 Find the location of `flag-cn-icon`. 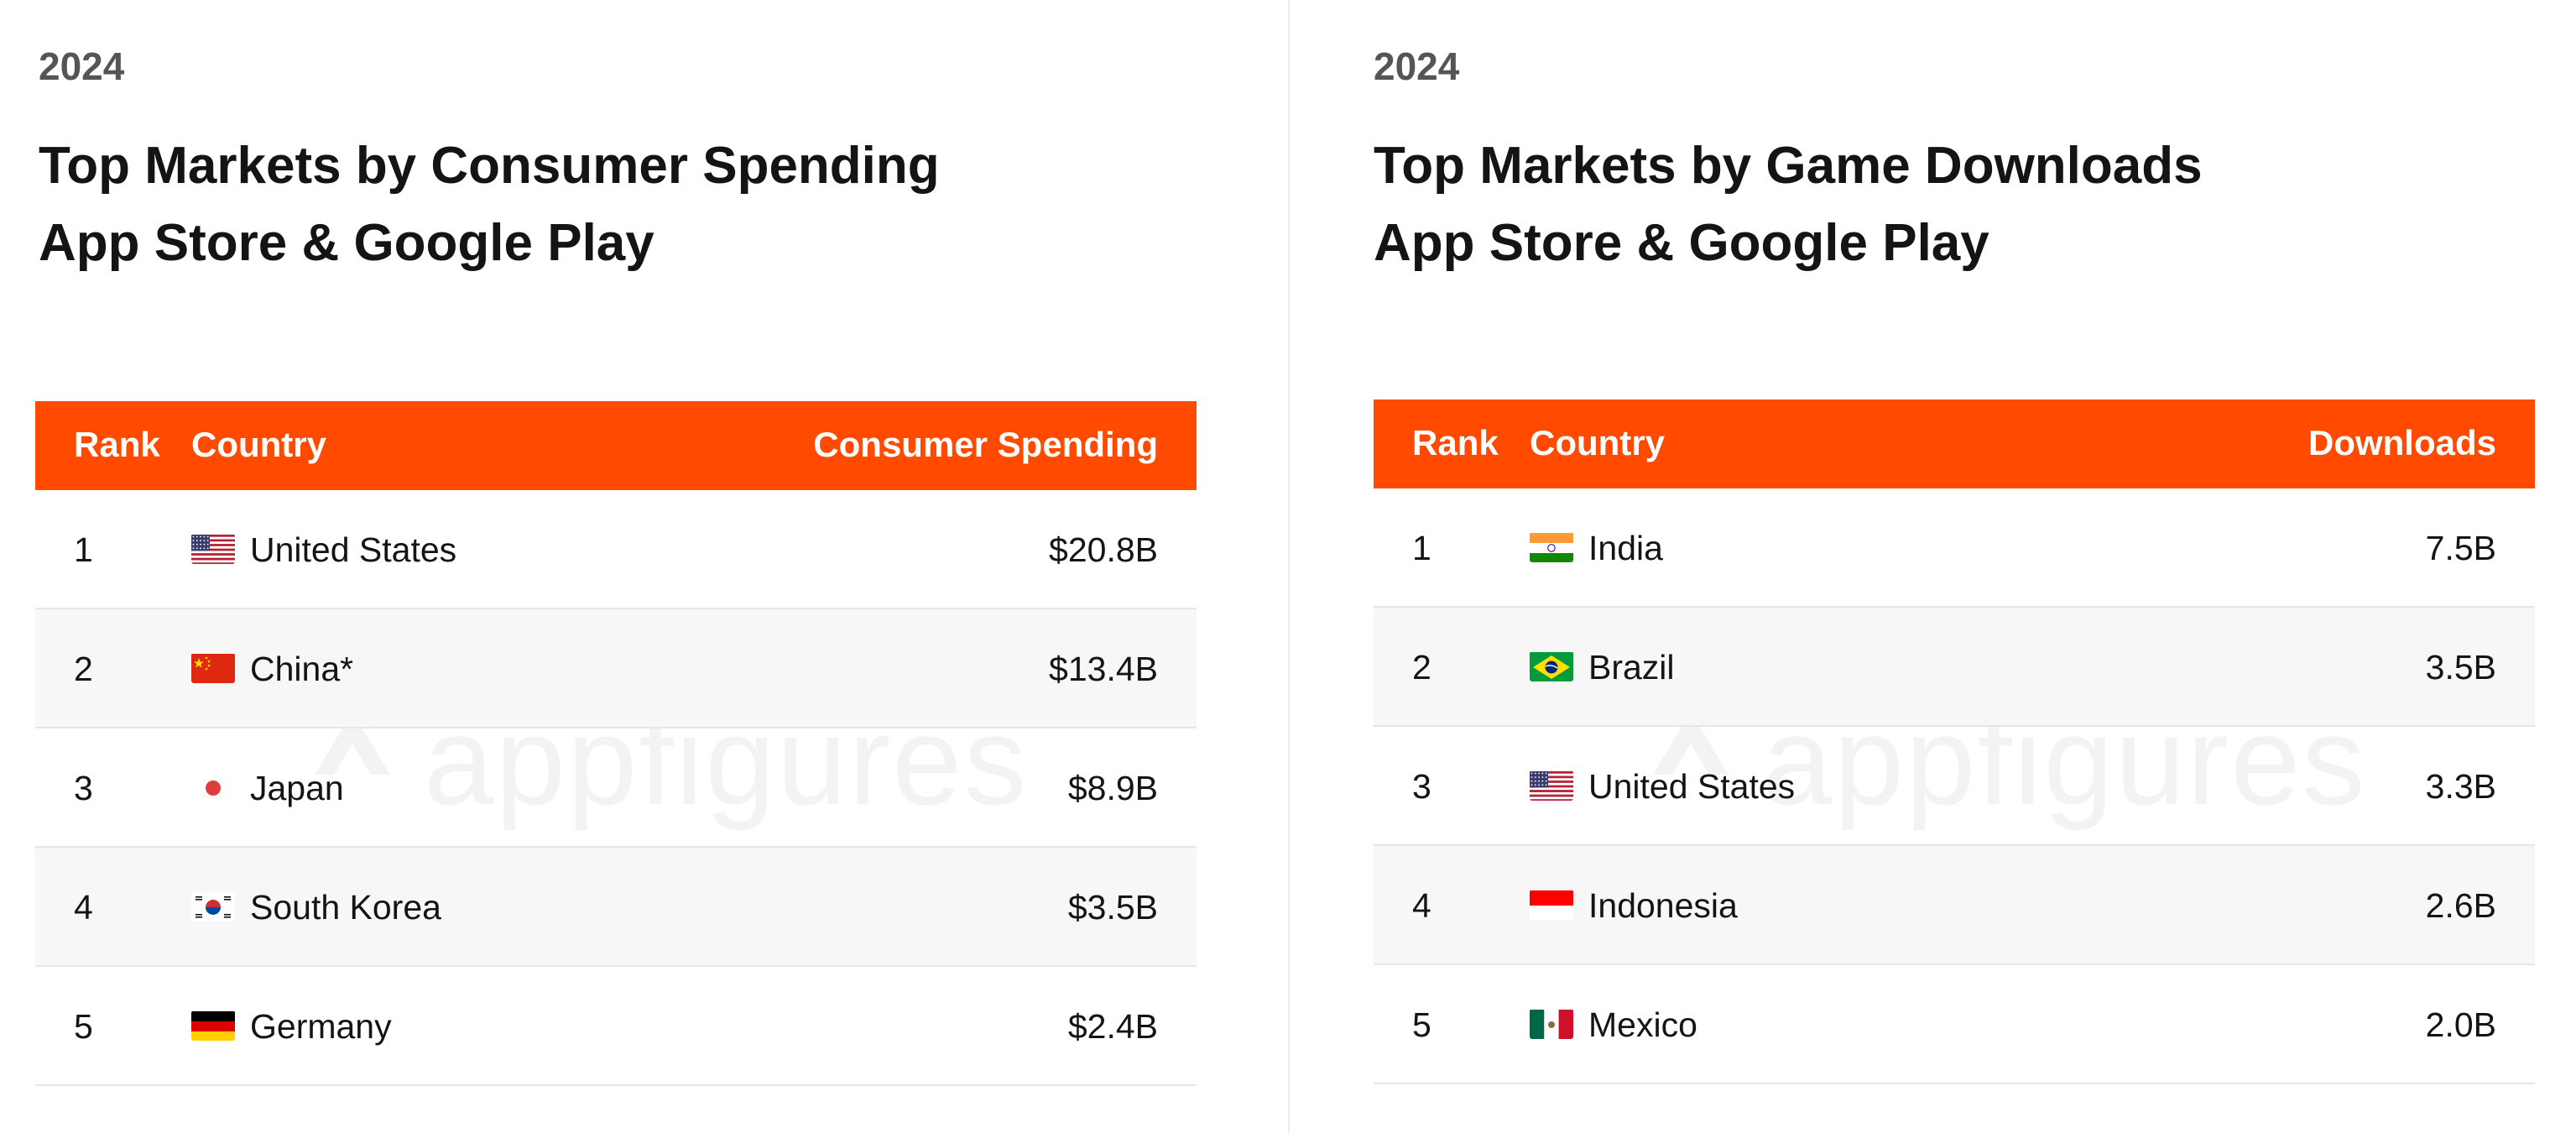

flag-cn-icon is located at coordinates (213, 668).